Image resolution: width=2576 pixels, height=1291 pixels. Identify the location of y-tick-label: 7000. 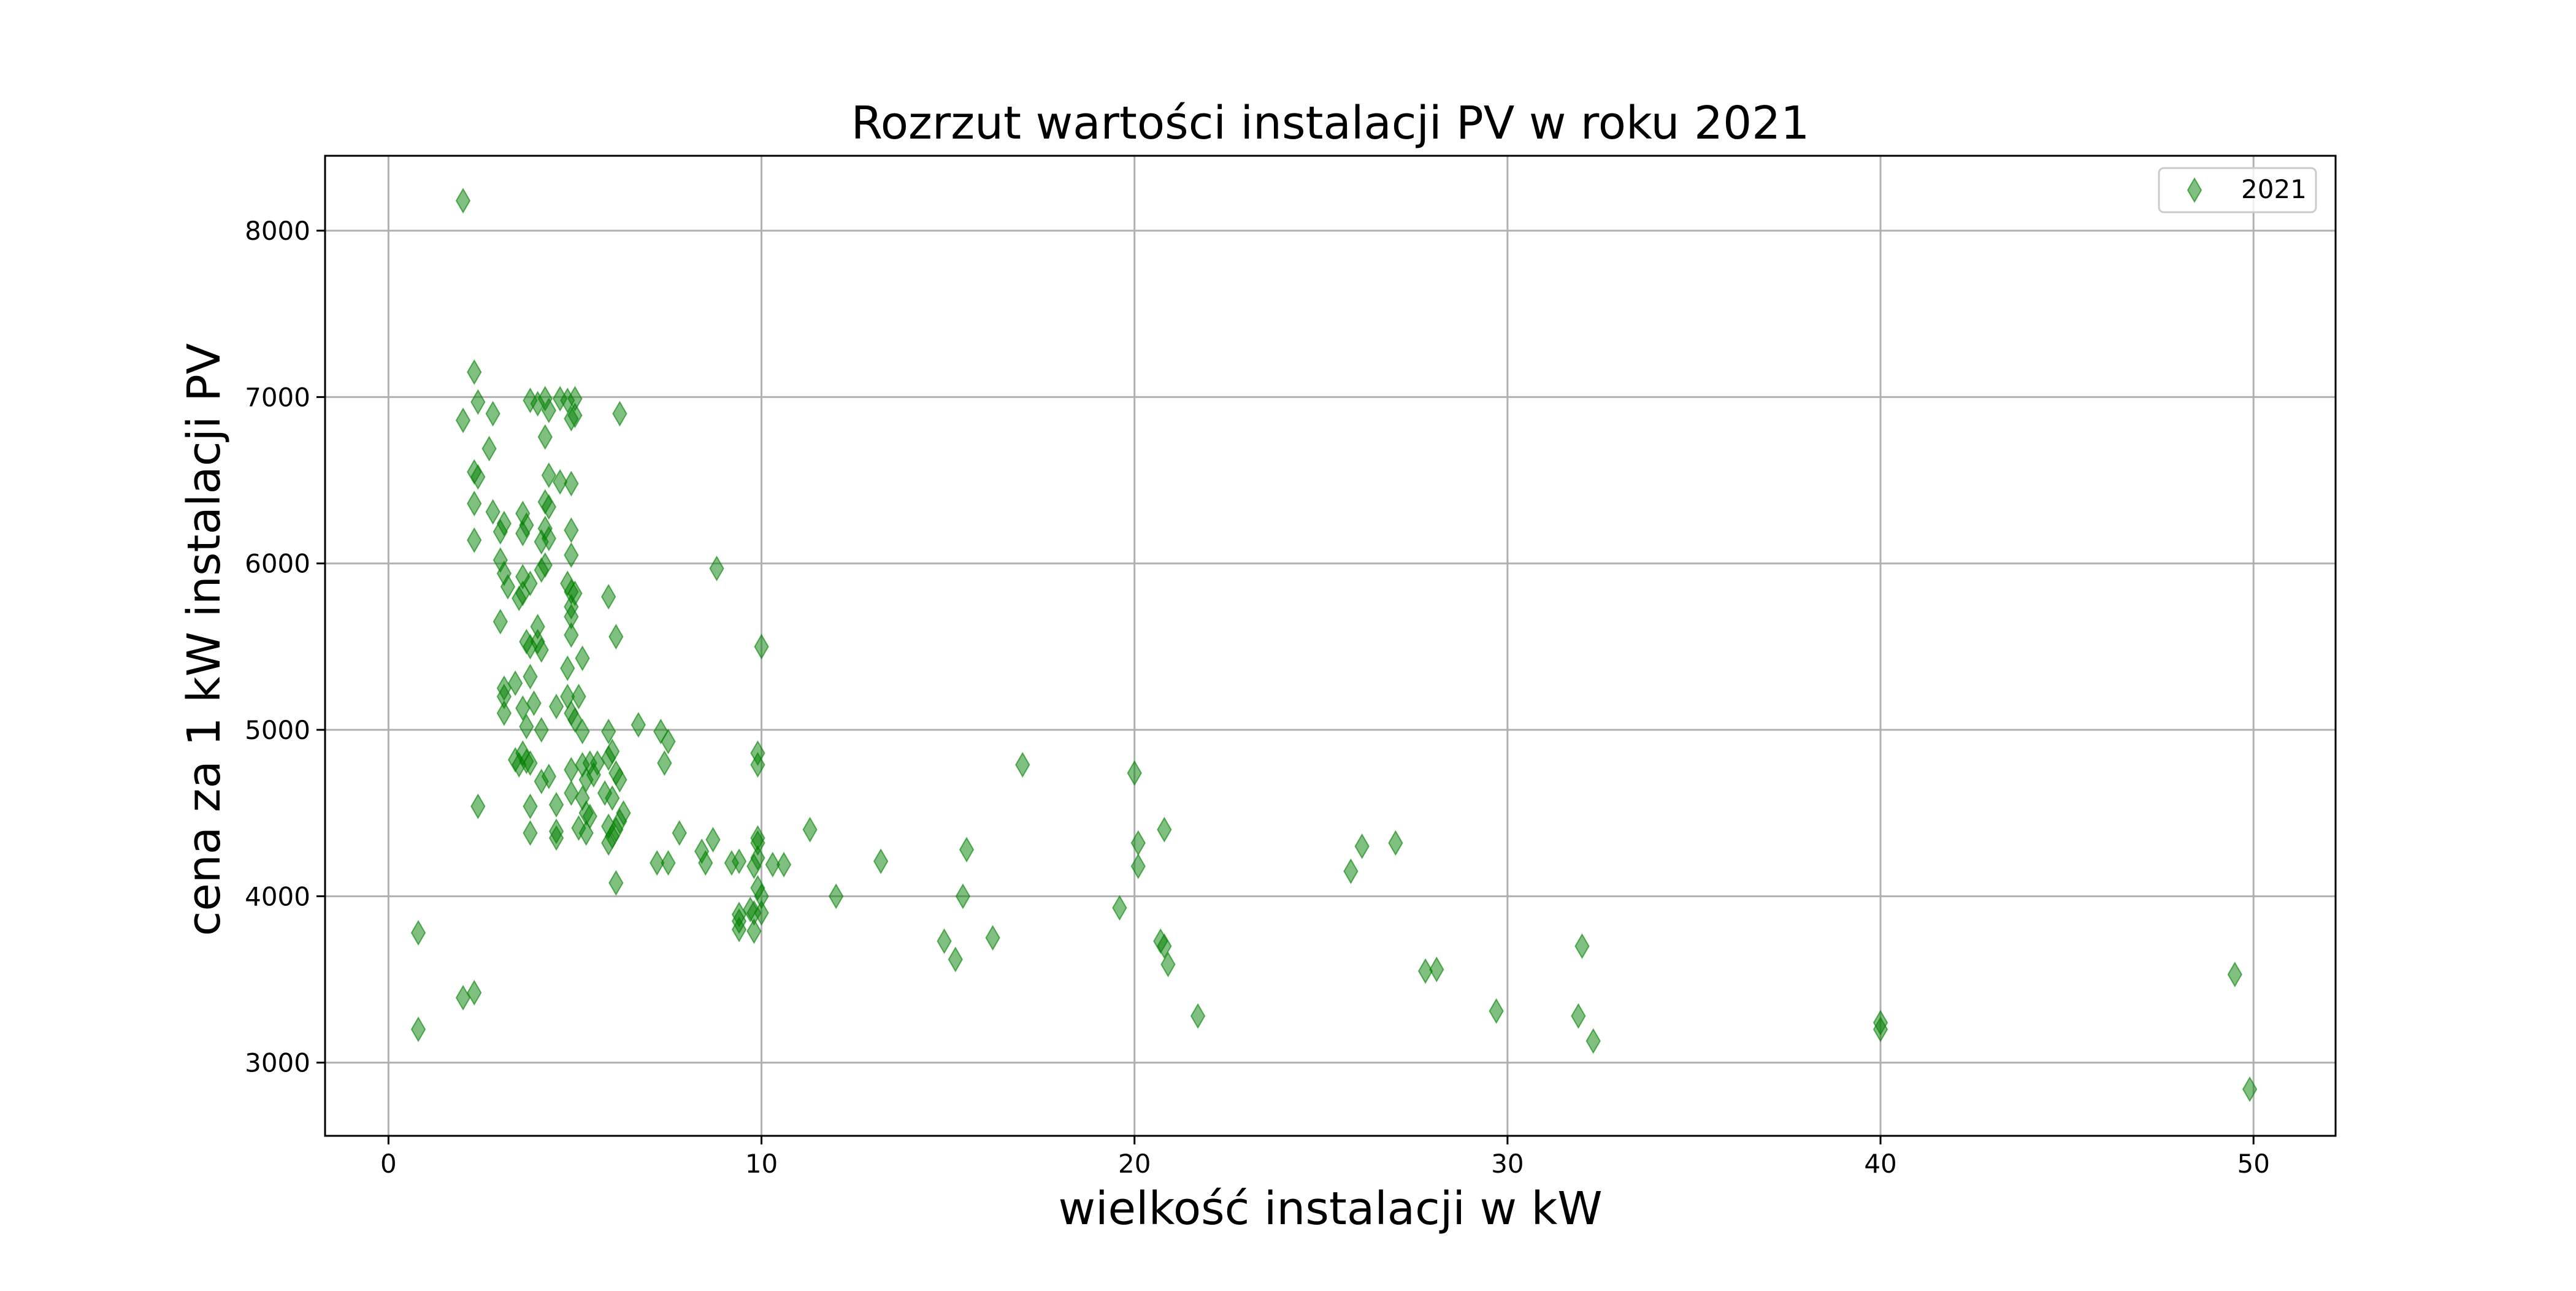
(277, 397).